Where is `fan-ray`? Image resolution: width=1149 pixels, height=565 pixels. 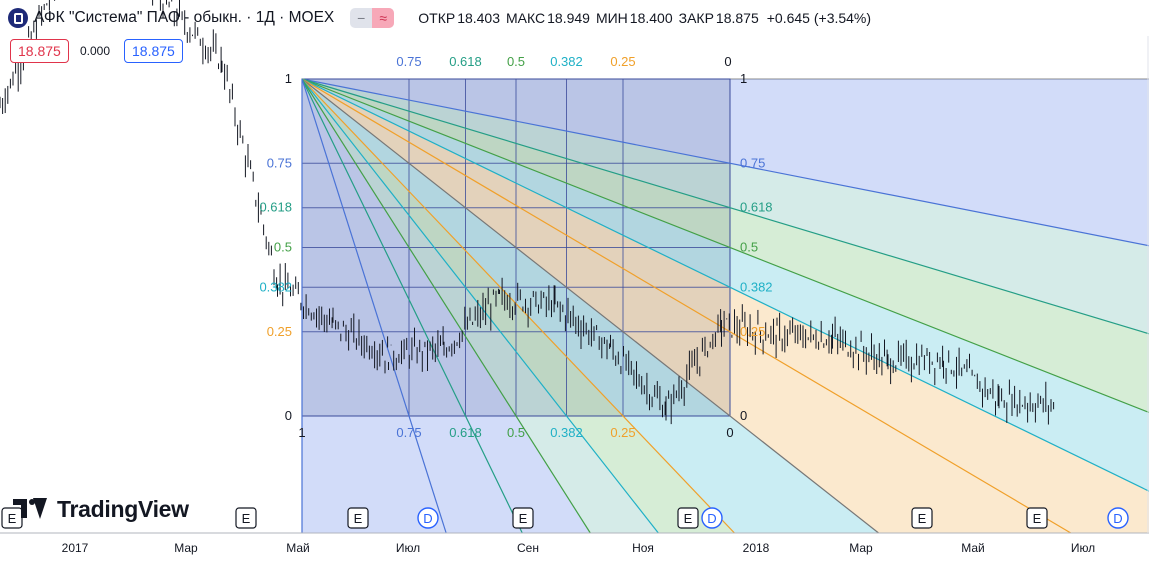
fan-ray is located at coordinates (374, 306).